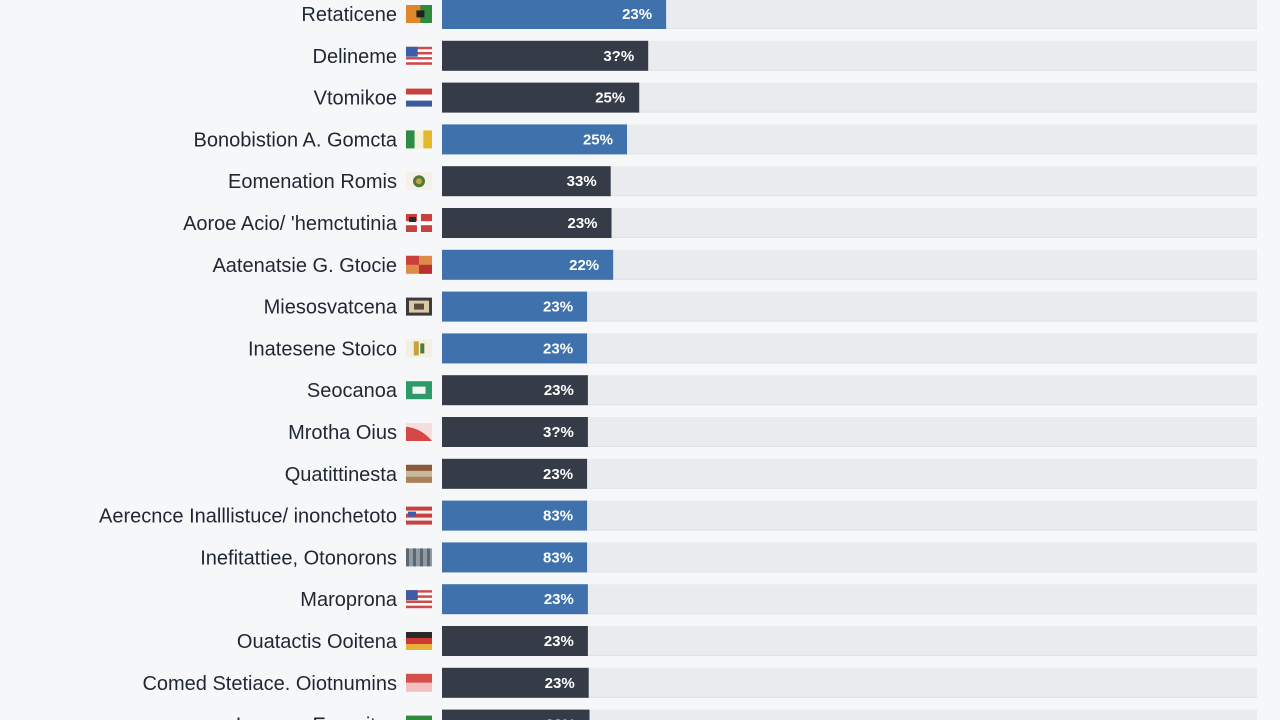 The height and width of the screenshot is (720, 1280). Describe the element at coordinates (779, 14) in the screenshot. I see `bar-row: 23% Retaticene` at that location.